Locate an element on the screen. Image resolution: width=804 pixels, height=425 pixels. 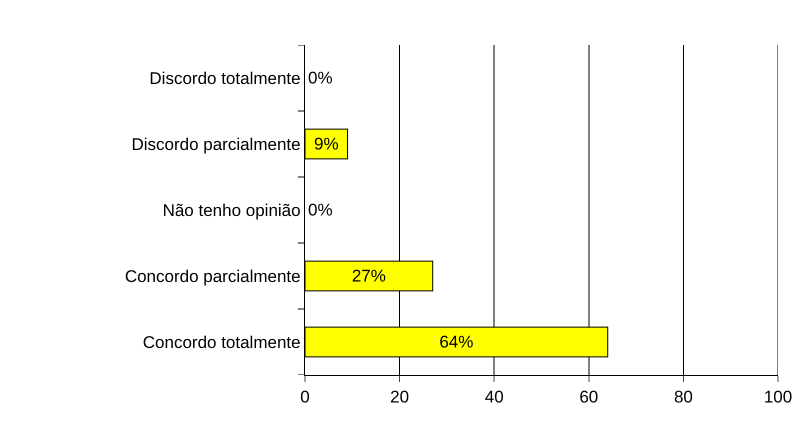
y-tick-label: Discordo totalmente is located at coordinates (225, 78).